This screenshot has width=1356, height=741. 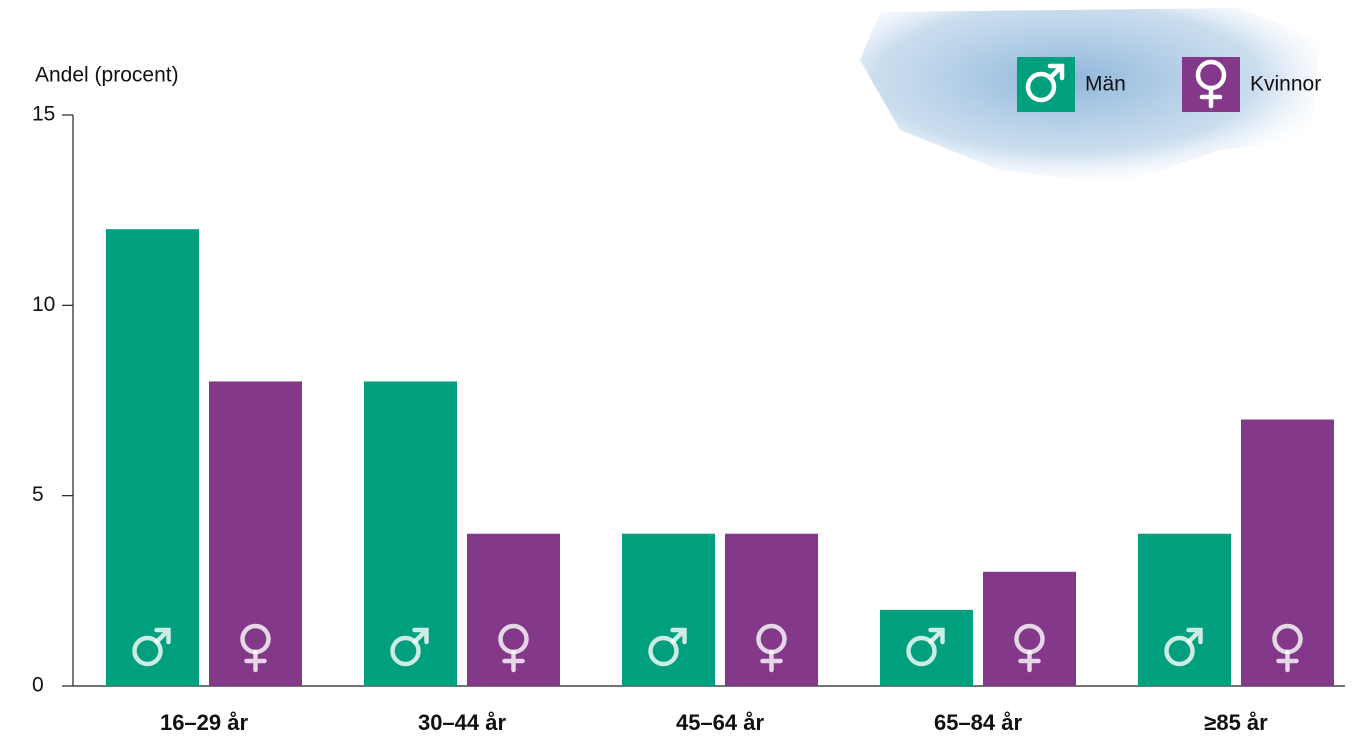 What do you see at coordinates (43, 114) in the screenshot?
I see `y-tick-label: 15` at bounding box center [43, 114].